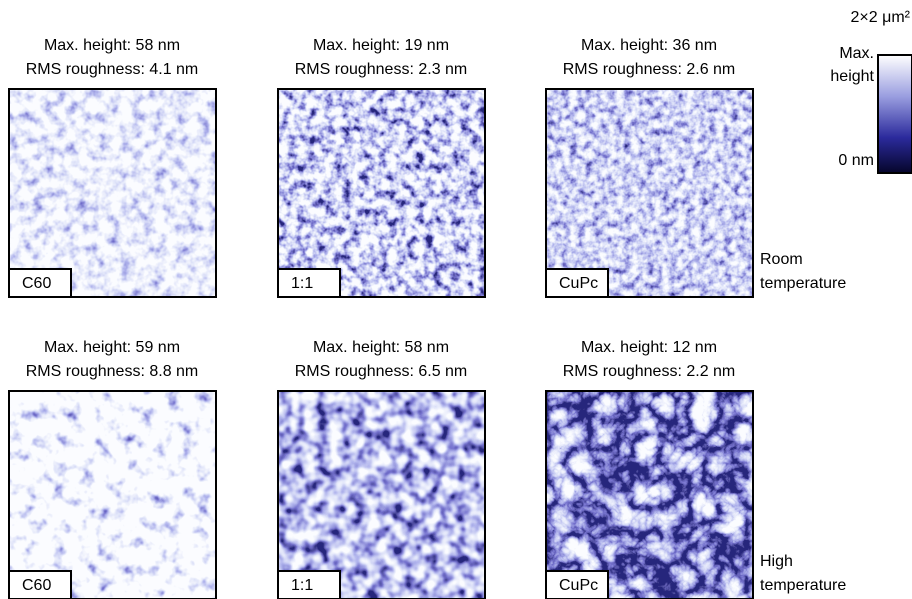 Image resolution: width=912 pixels, height=599 pixels. I want to click on scan-size: 2×2 μm², so click(880, 17).